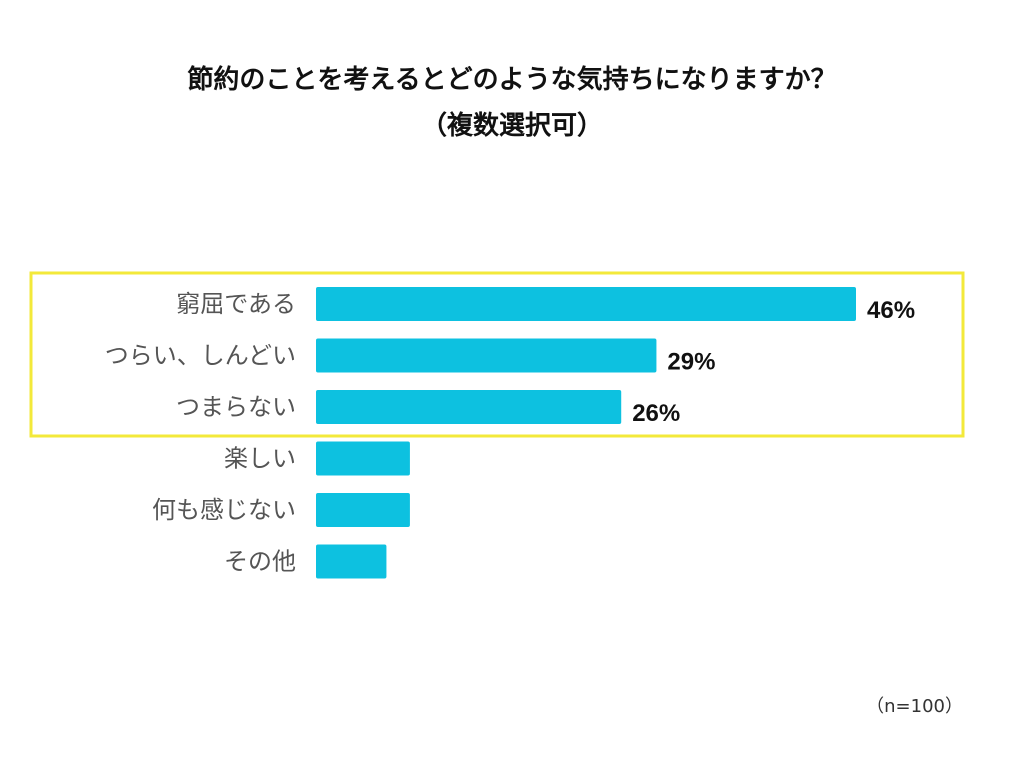 This screenshot has height=768, width=1024. I want to click on chart-title: 節約のことを考えるとどのような気持ちになりますか？, so click(511, 79).